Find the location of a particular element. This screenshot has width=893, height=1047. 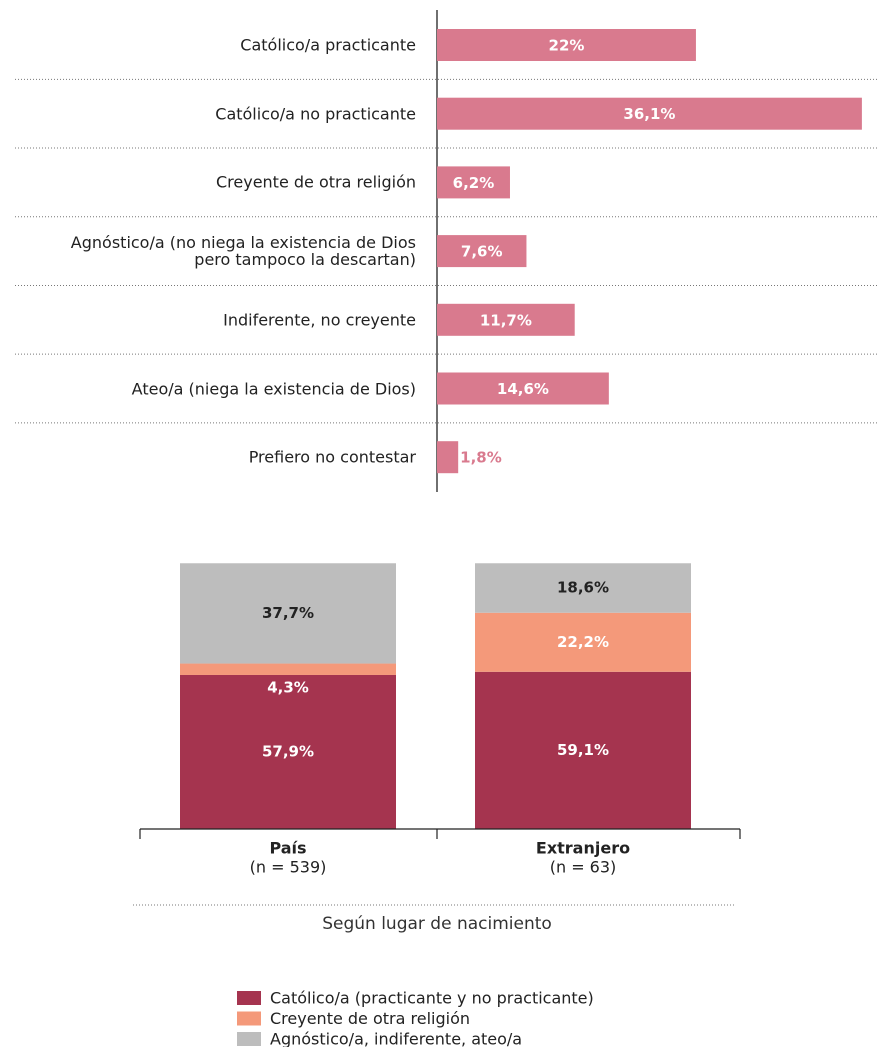

x-axis-label: Según lugar de nacimiento is located at coordinates (437, 924).